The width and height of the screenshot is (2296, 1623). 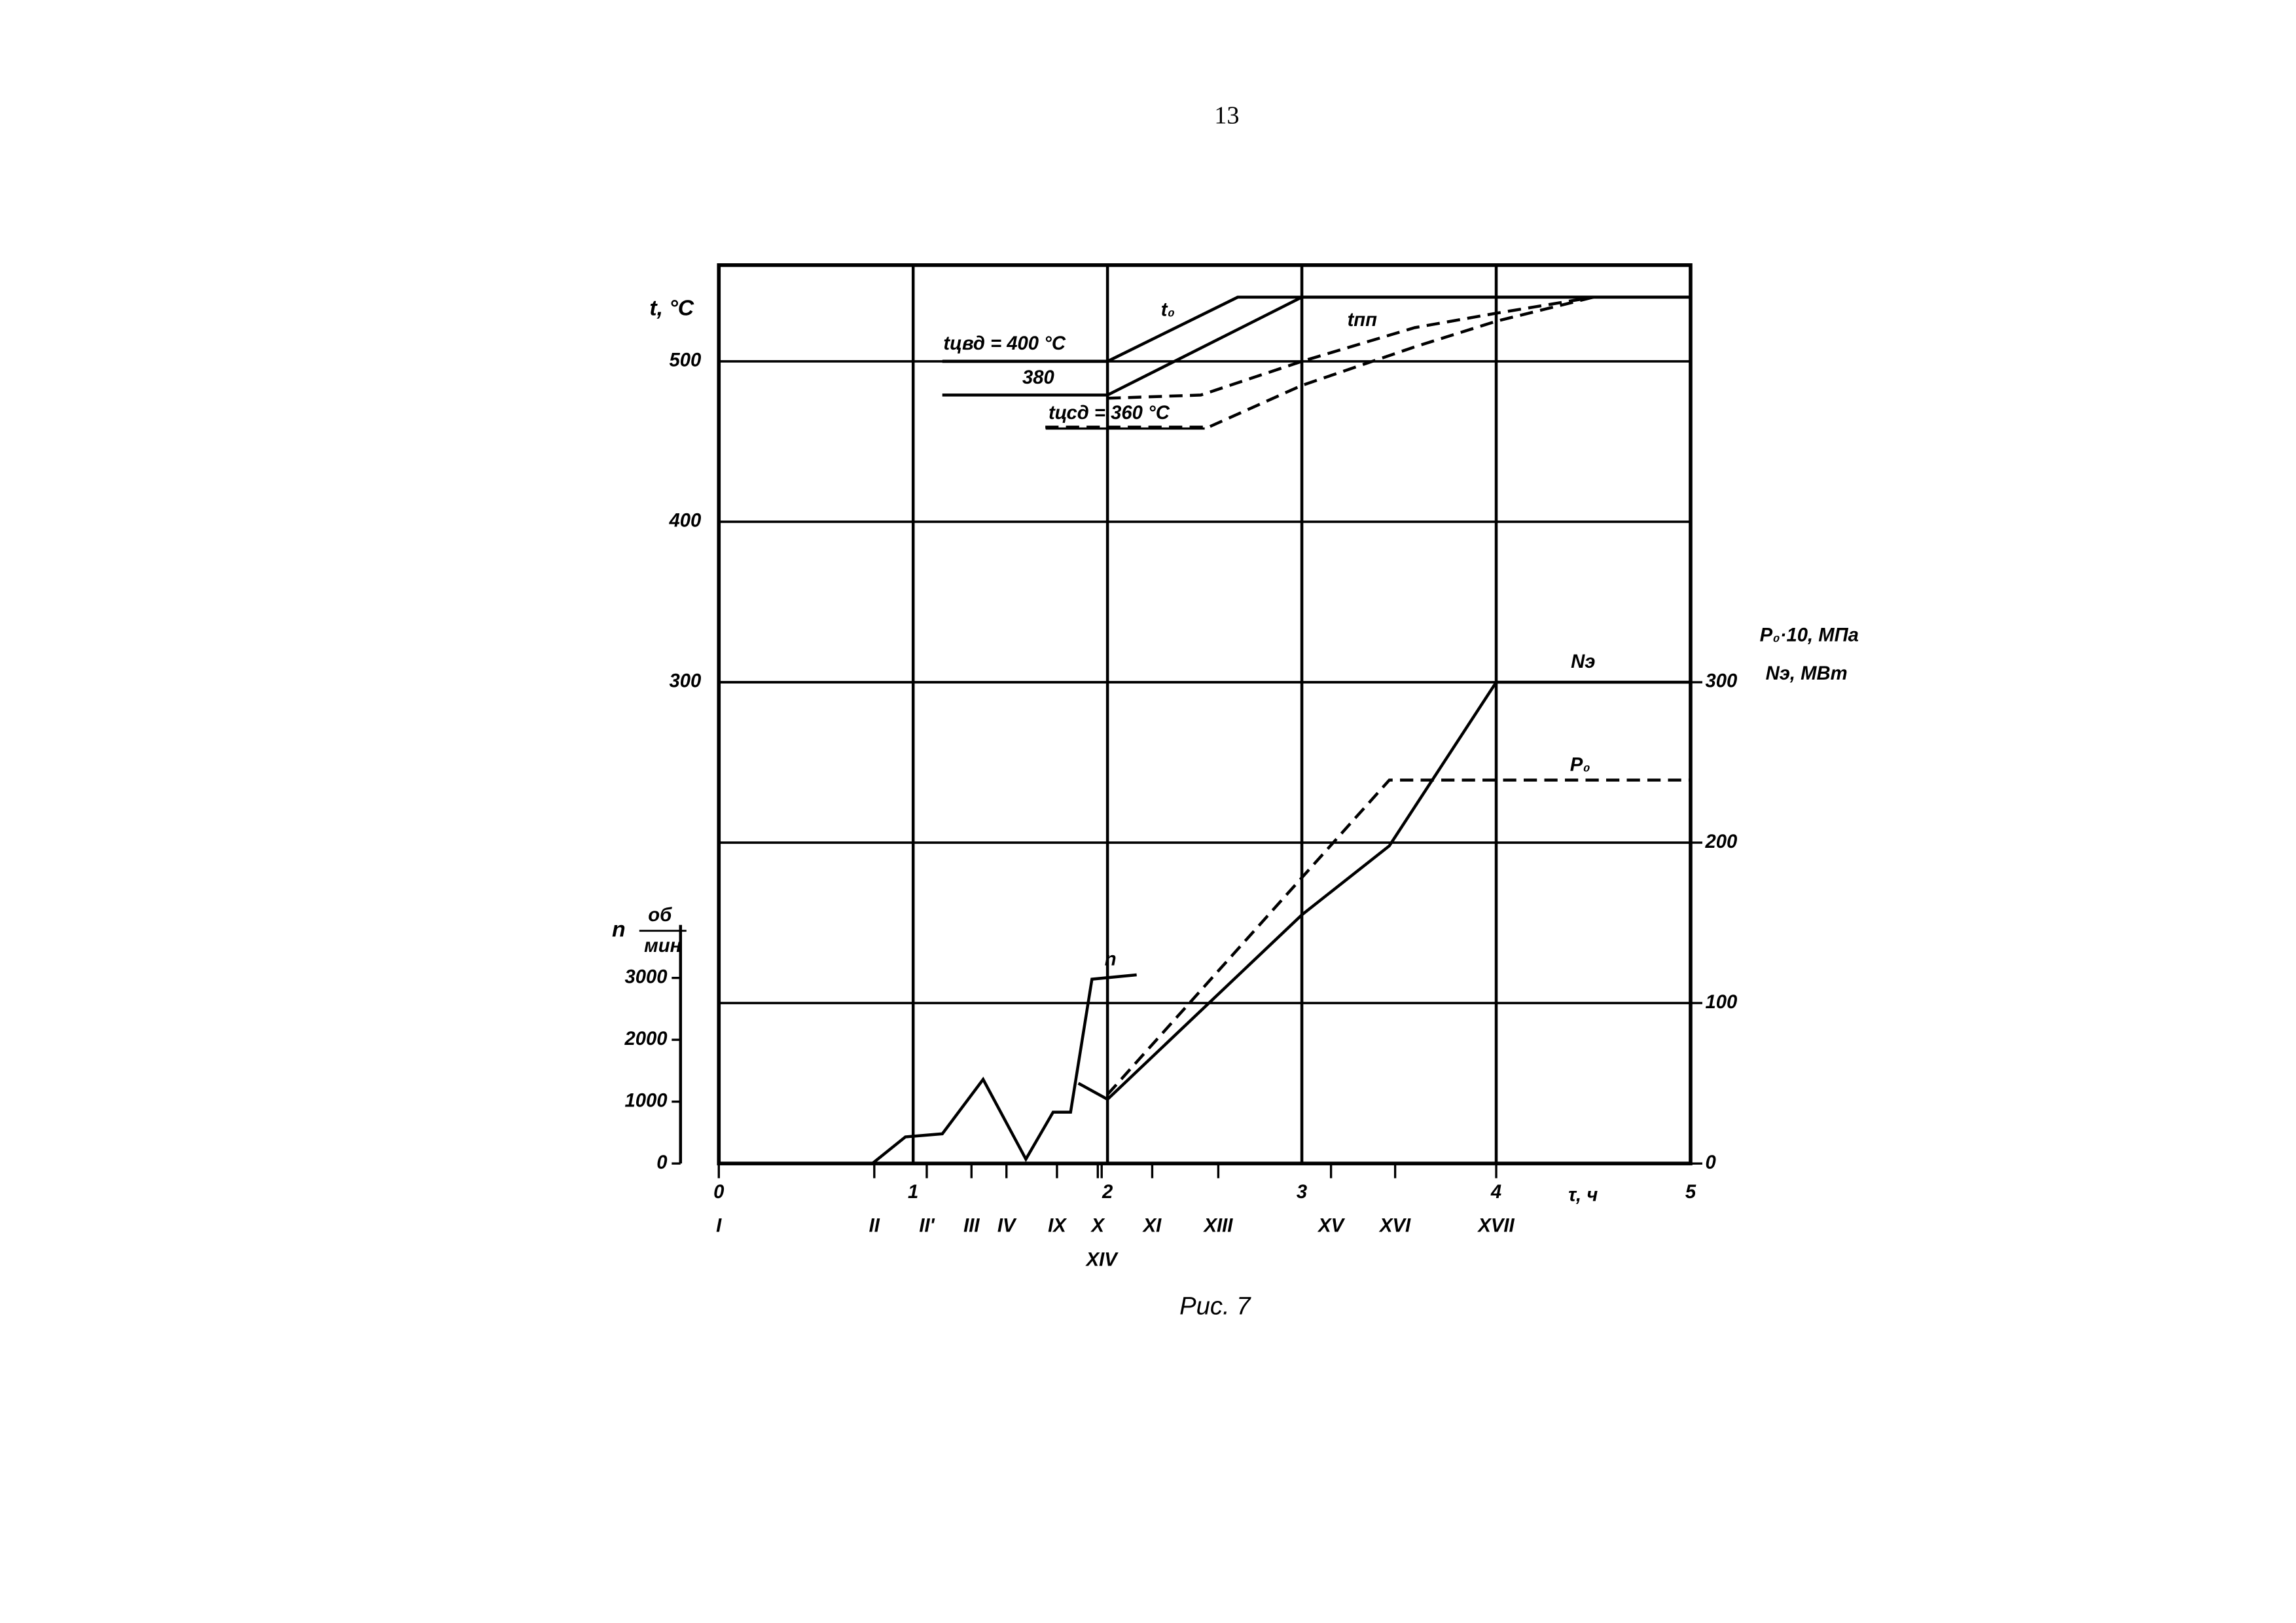 I want to click on stage-label: IX, so click(x=1057, y=1226).